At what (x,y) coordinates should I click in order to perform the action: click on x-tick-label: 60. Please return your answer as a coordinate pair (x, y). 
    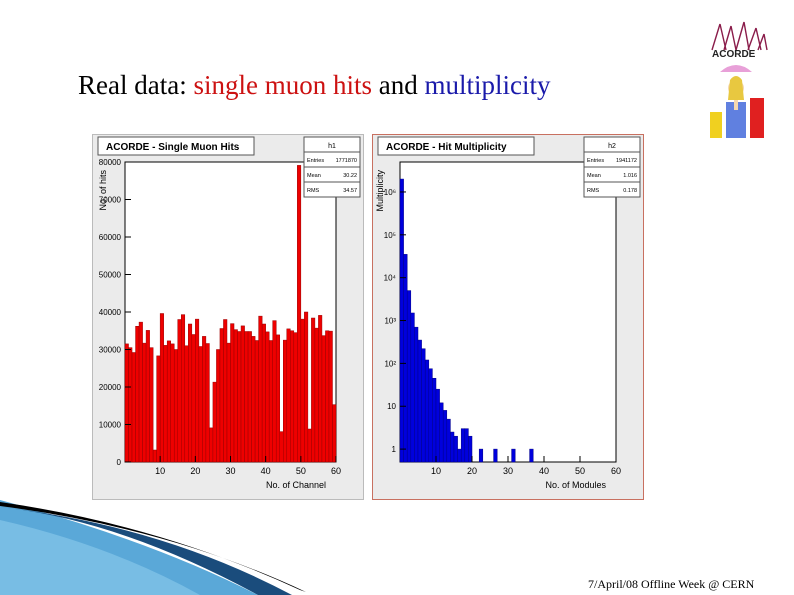
    Looking at the image, I should click on (336, 471).